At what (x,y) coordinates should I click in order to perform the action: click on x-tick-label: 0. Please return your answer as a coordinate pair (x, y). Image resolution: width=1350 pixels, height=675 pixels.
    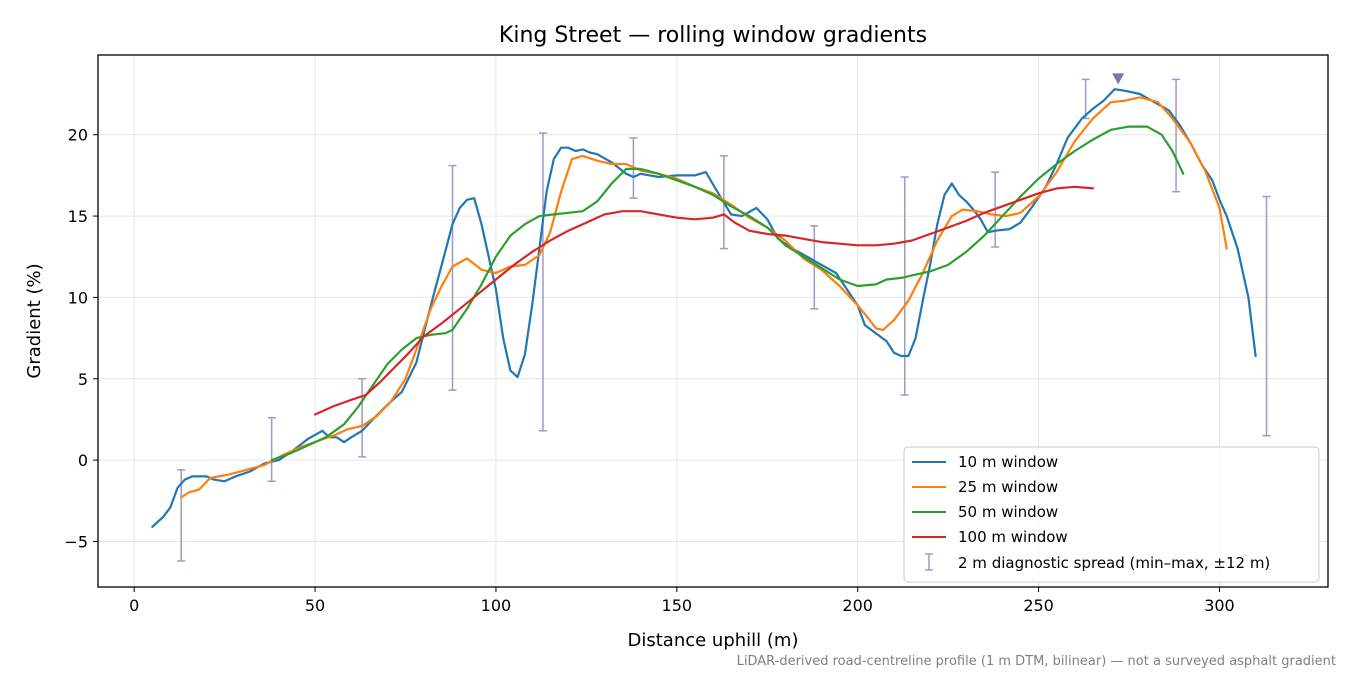
    Looking at the image, I should click on (134, 605).